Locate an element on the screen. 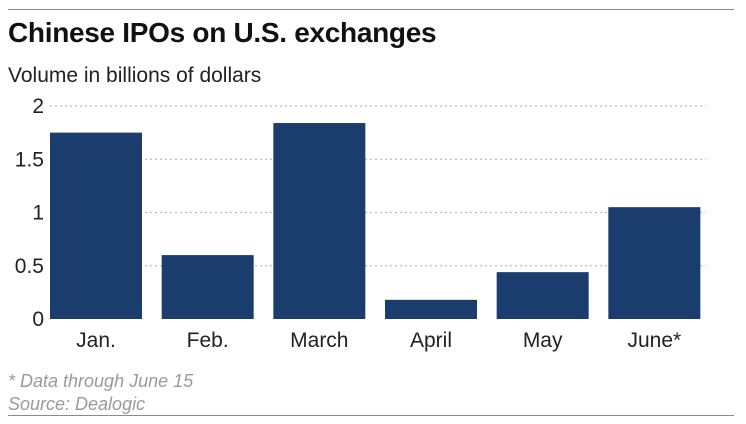 The width and height of the screenshot is (746, 424). x-tick-label: Feb. is located at coordinates (208, 340).